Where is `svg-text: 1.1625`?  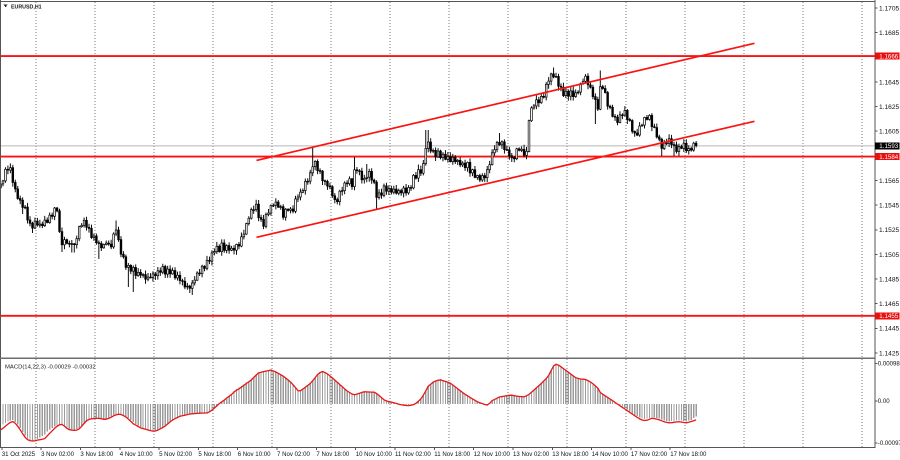 svg-text: 1.1625 is located at coordinates (889, 107).